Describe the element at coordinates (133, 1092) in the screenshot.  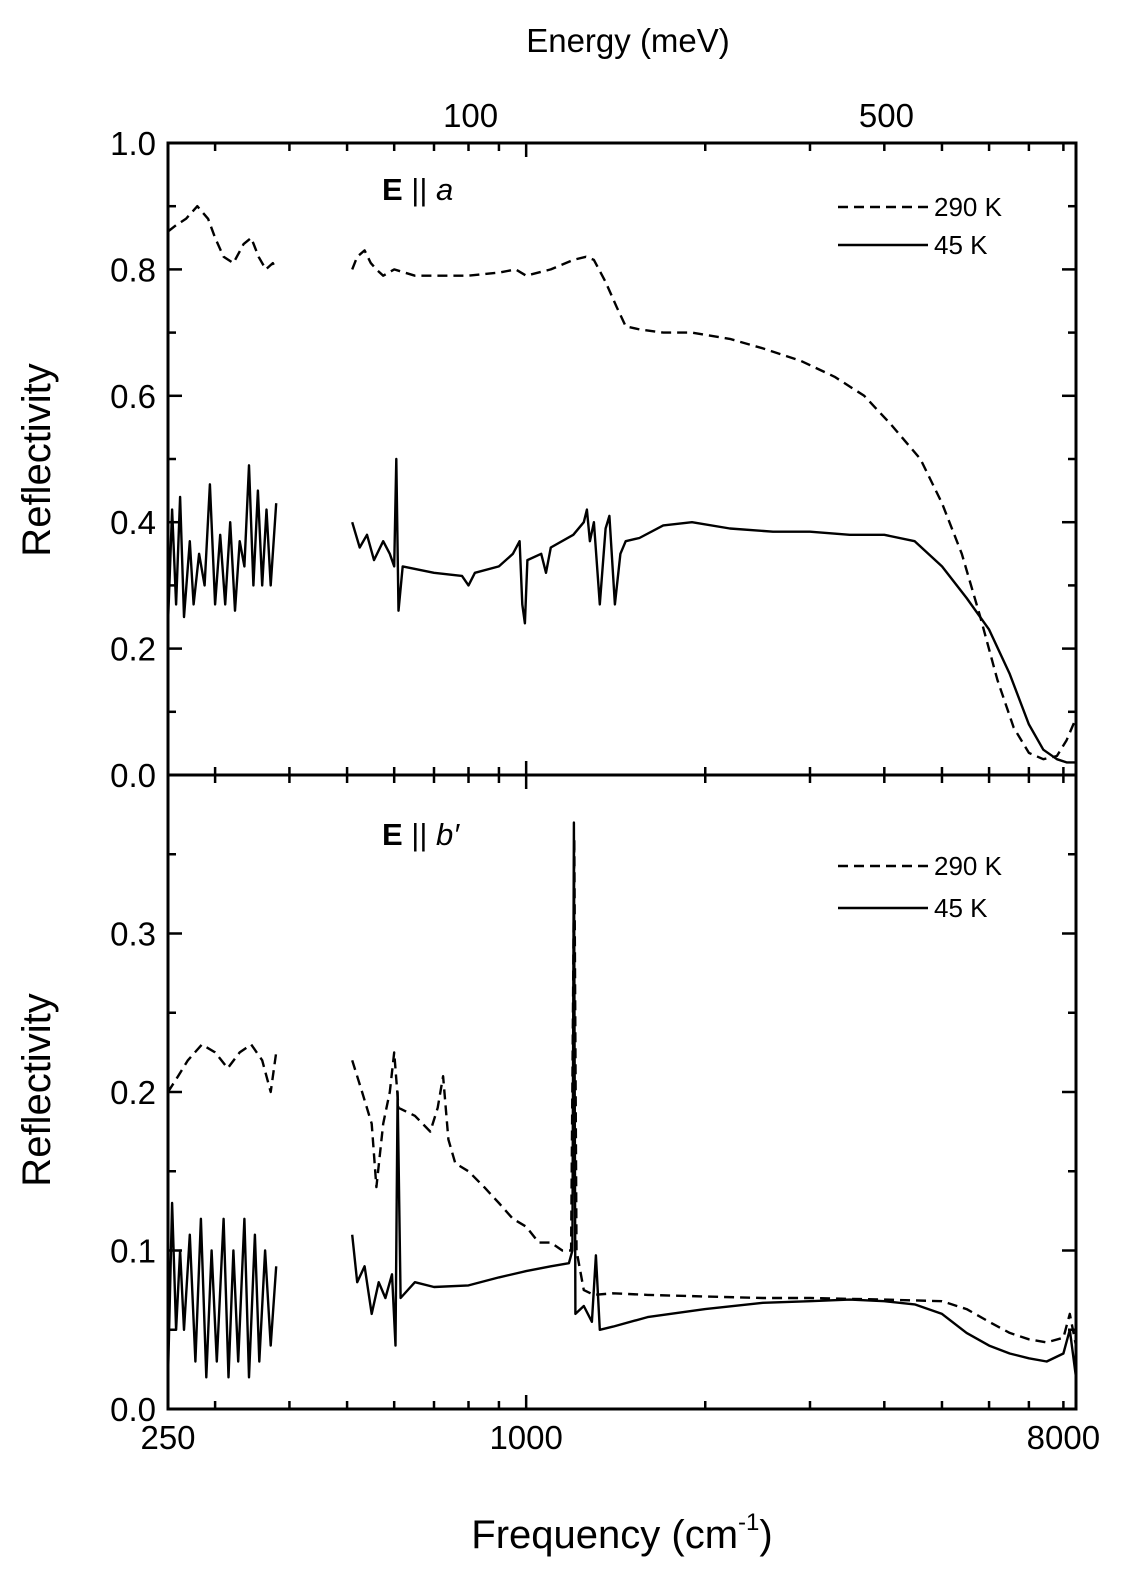
I see `bottom-y-tick-label: 0.2` at that location.